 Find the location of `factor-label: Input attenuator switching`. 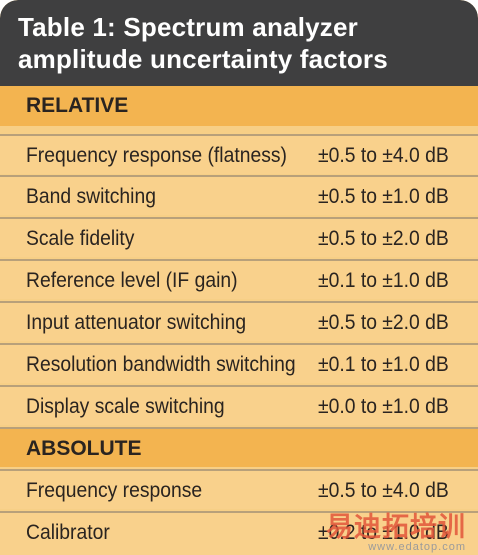

factor-label: Input attenuator switching is located at coordinates (136, 322).